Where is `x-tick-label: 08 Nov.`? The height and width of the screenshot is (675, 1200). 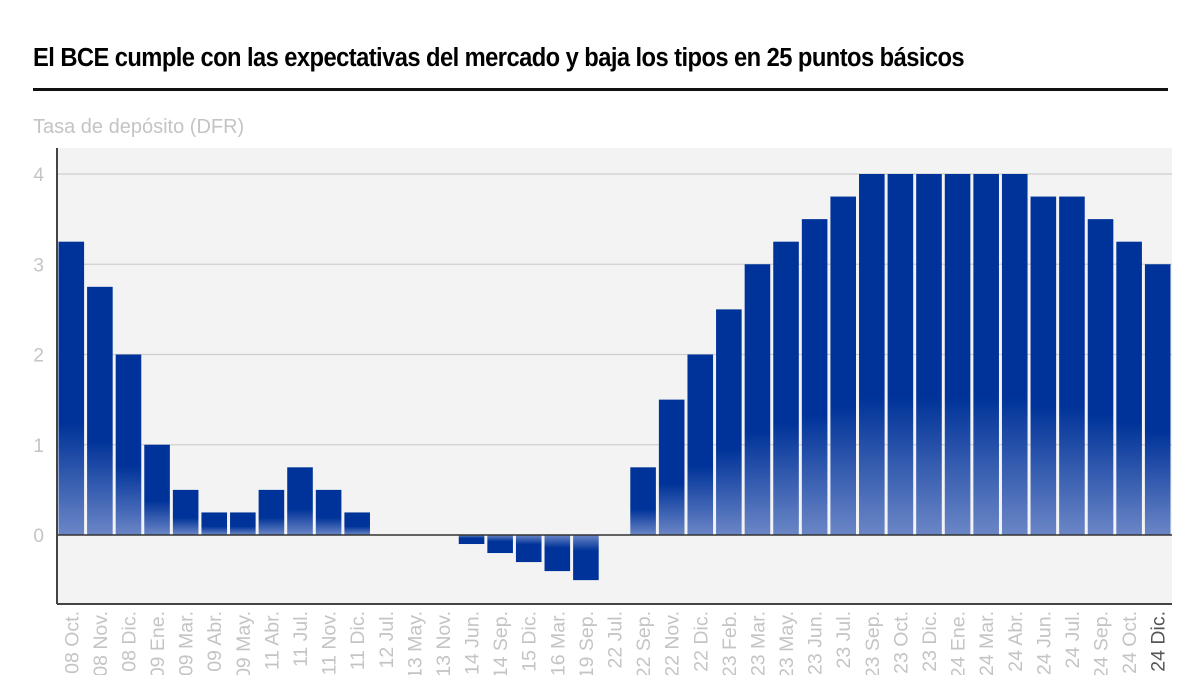 x-tick-label: 08 Nov. is located at coordinates (101, 643).